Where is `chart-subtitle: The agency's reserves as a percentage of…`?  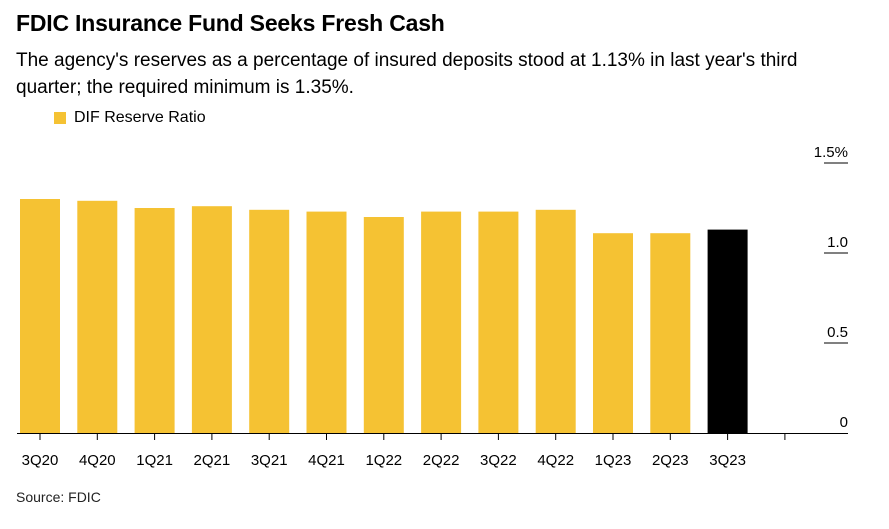
chart-subtitle: The agency's reserves as a percentage of… is located at coordinates (407, 74).